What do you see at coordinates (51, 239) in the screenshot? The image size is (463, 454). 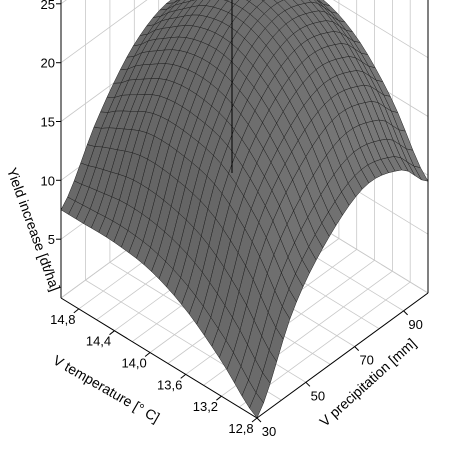 I see `z-tick-label: 5` at bounding box center [51, 239].